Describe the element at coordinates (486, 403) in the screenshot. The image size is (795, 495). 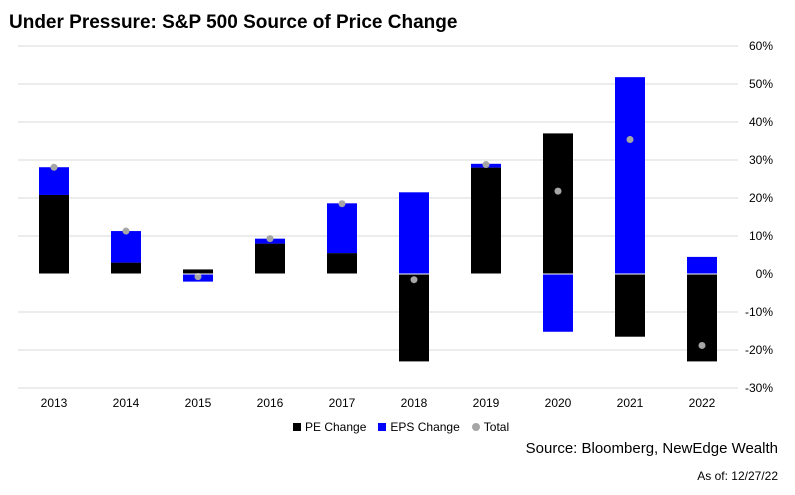
I see `x-tick-label: 2019` at that location.